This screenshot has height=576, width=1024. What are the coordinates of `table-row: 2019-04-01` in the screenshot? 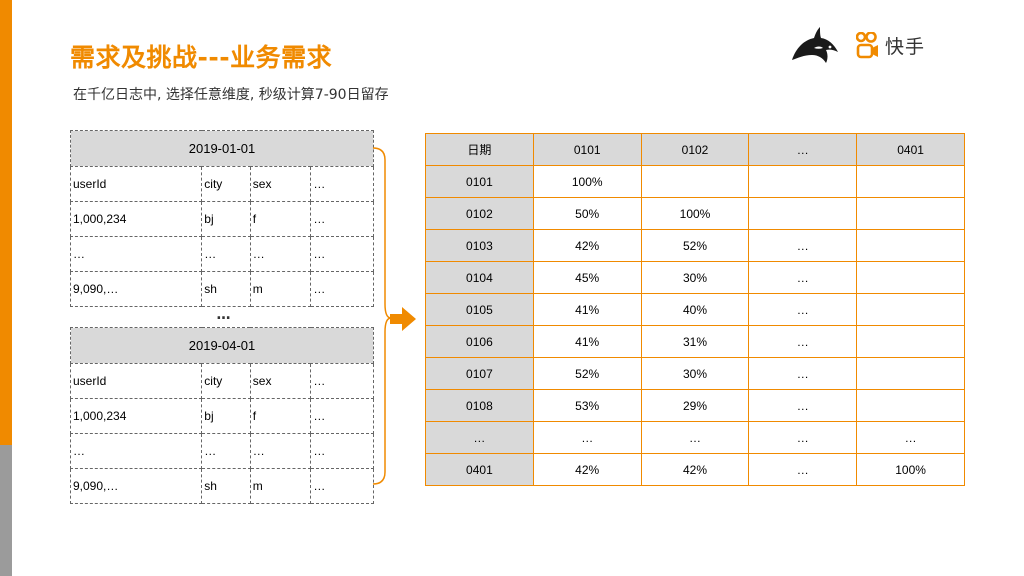 It's located at (222, 345).